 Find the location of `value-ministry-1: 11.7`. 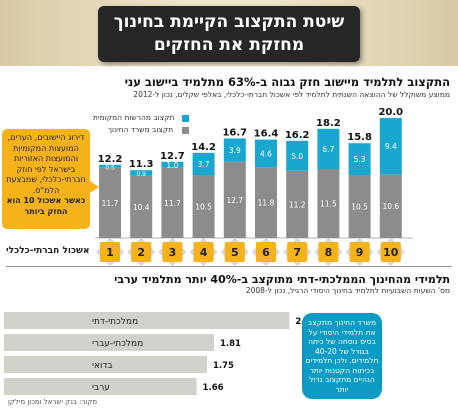

value-ministry-1: 11.7 is located at coordinates (110, 203).